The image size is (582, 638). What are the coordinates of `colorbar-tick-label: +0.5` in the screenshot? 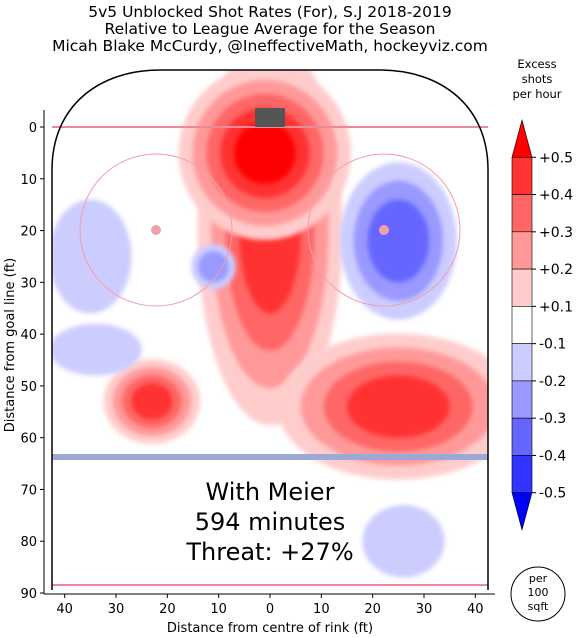 It's located at (556, 158).